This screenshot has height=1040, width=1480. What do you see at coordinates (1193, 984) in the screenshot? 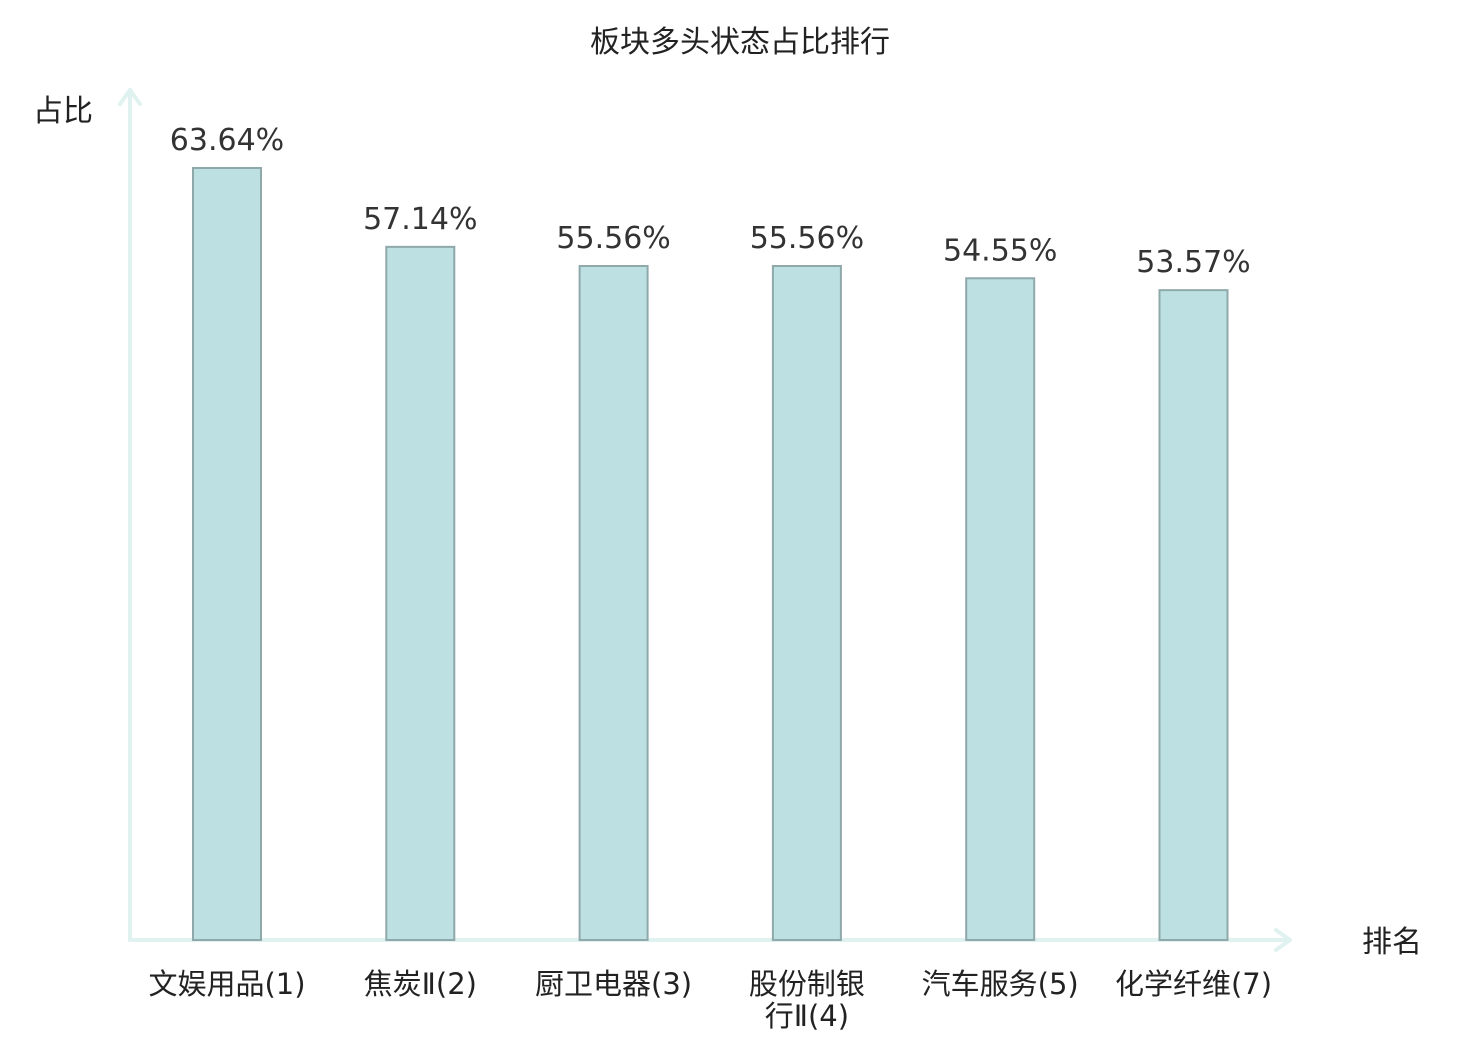
I see `category-label: 化学纤维(7)` at bounding box center [1193, 984].